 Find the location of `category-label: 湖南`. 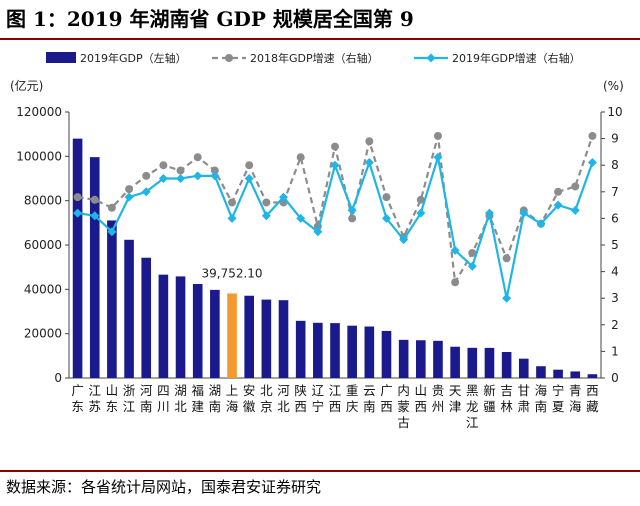

category-label: 湖南 is located at coordinates (215, 398).